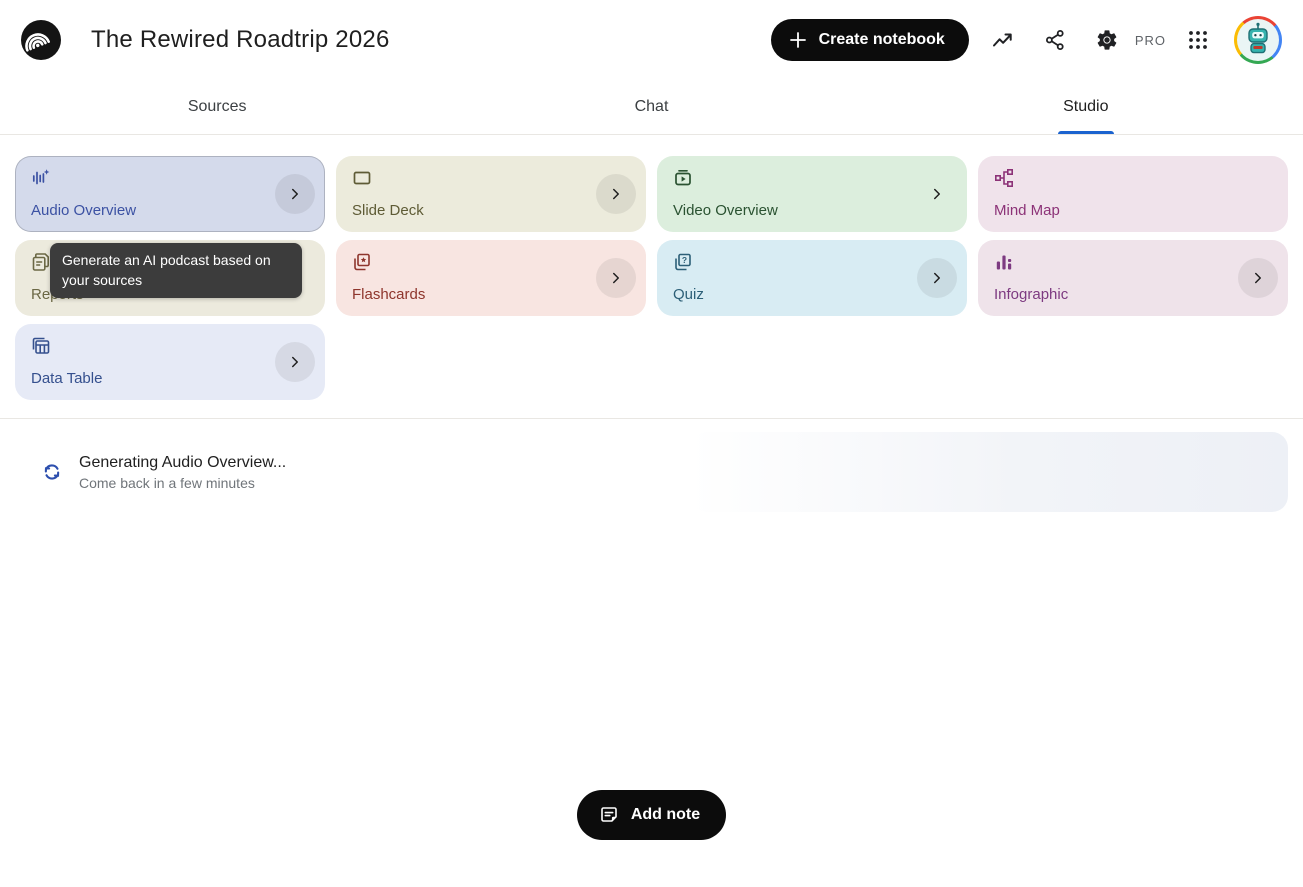 The width and height of the screenshot is (1303, 887). Describe the element at coordinates (388, 210) in the screenshot. I see `card-label: Slide Deck` at that location.